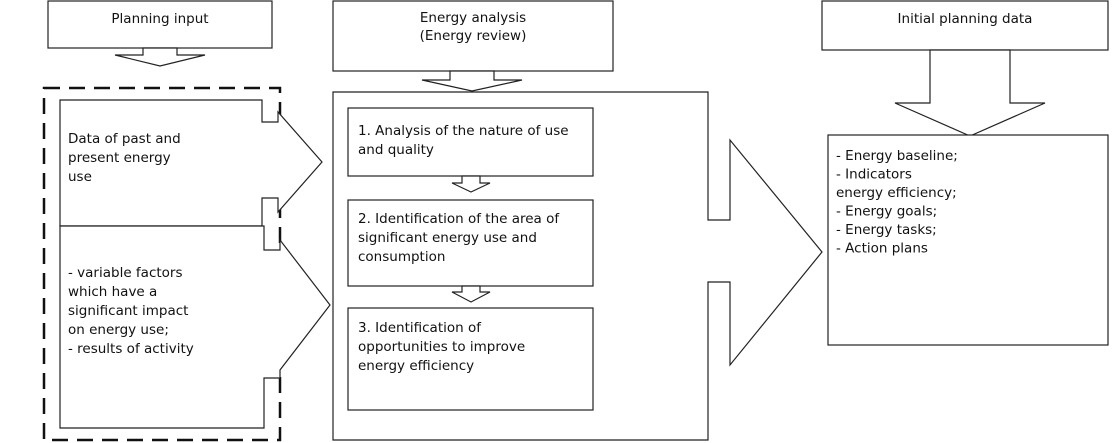  Describe the element at coordinates (882, 249) in the screenshot. I see `label-line: - Action plans` at that location.